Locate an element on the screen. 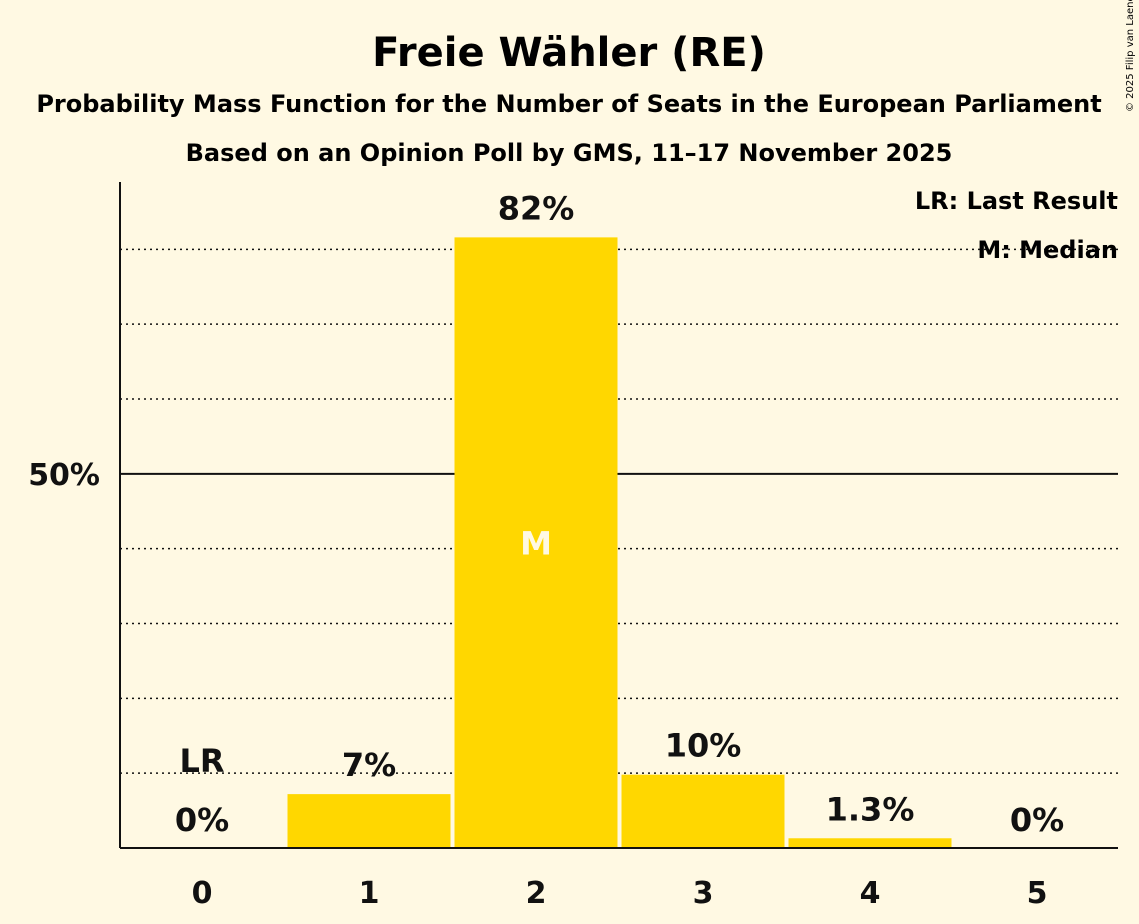 This screenshot has width=1139, height=924. x-tick-label: 1 is located at coordinates (369, 893).